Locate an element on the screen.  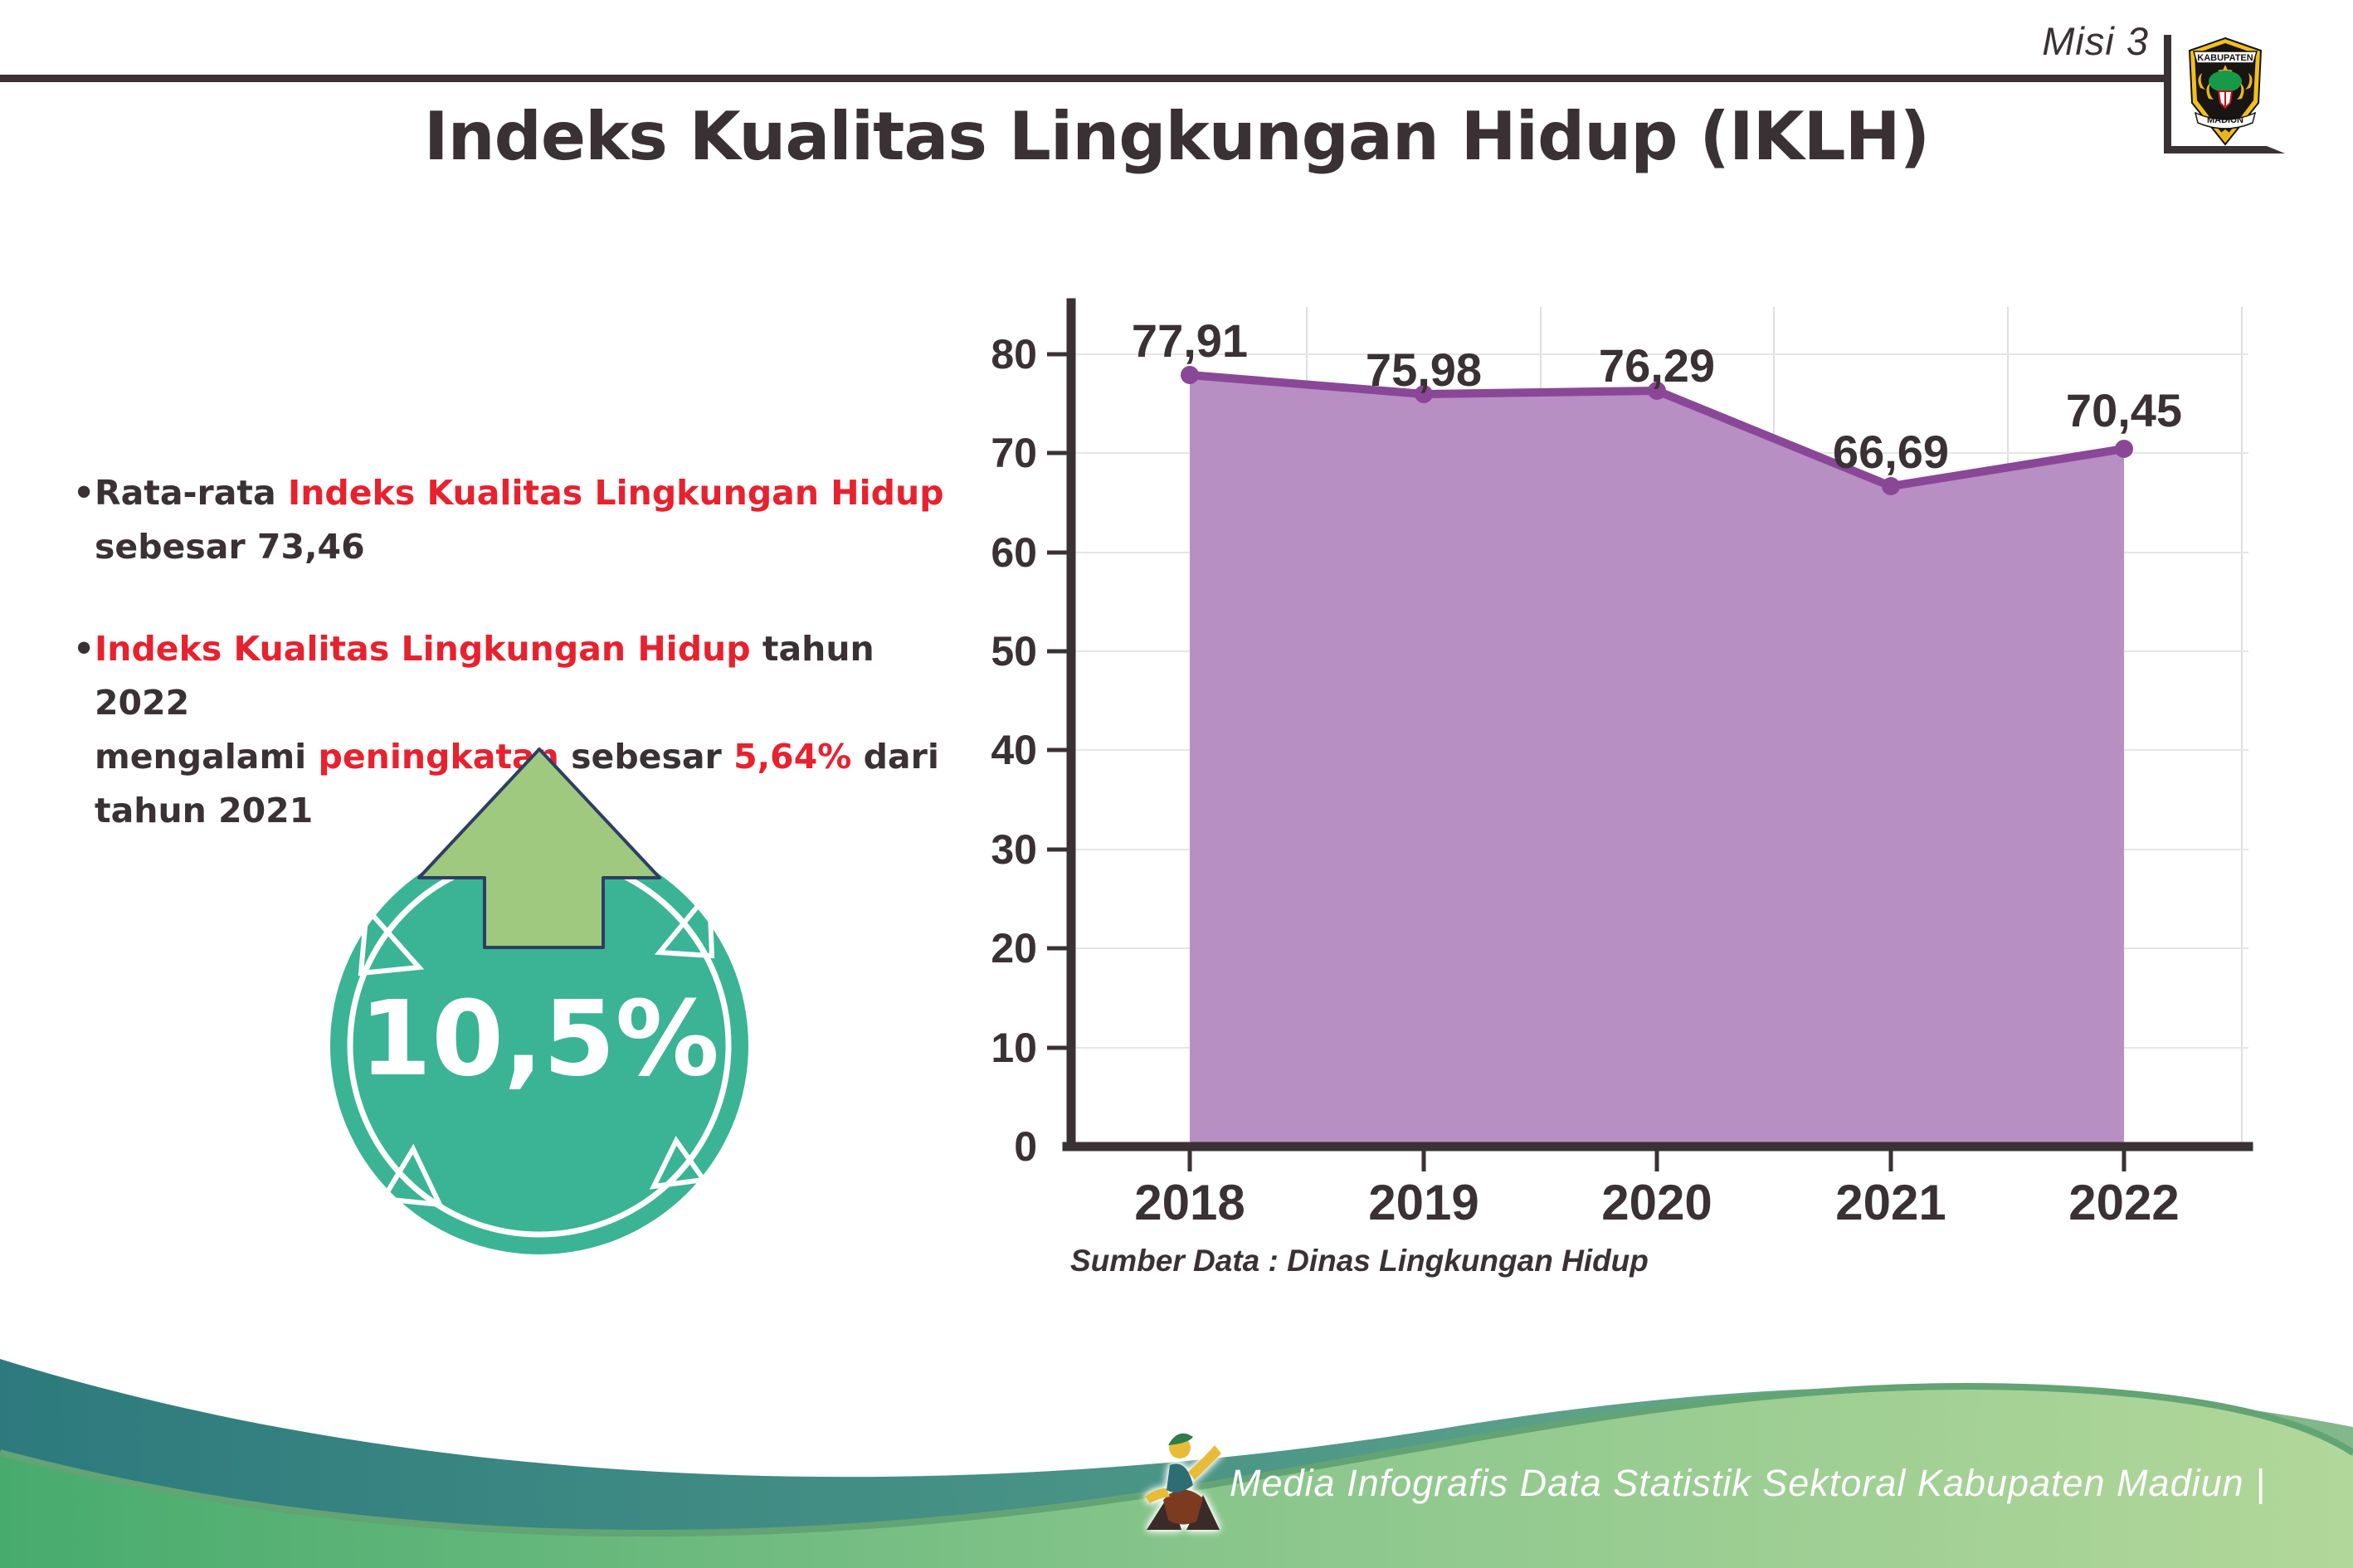
increase-badge: 10,5% is located at coordinates (539, 1000).